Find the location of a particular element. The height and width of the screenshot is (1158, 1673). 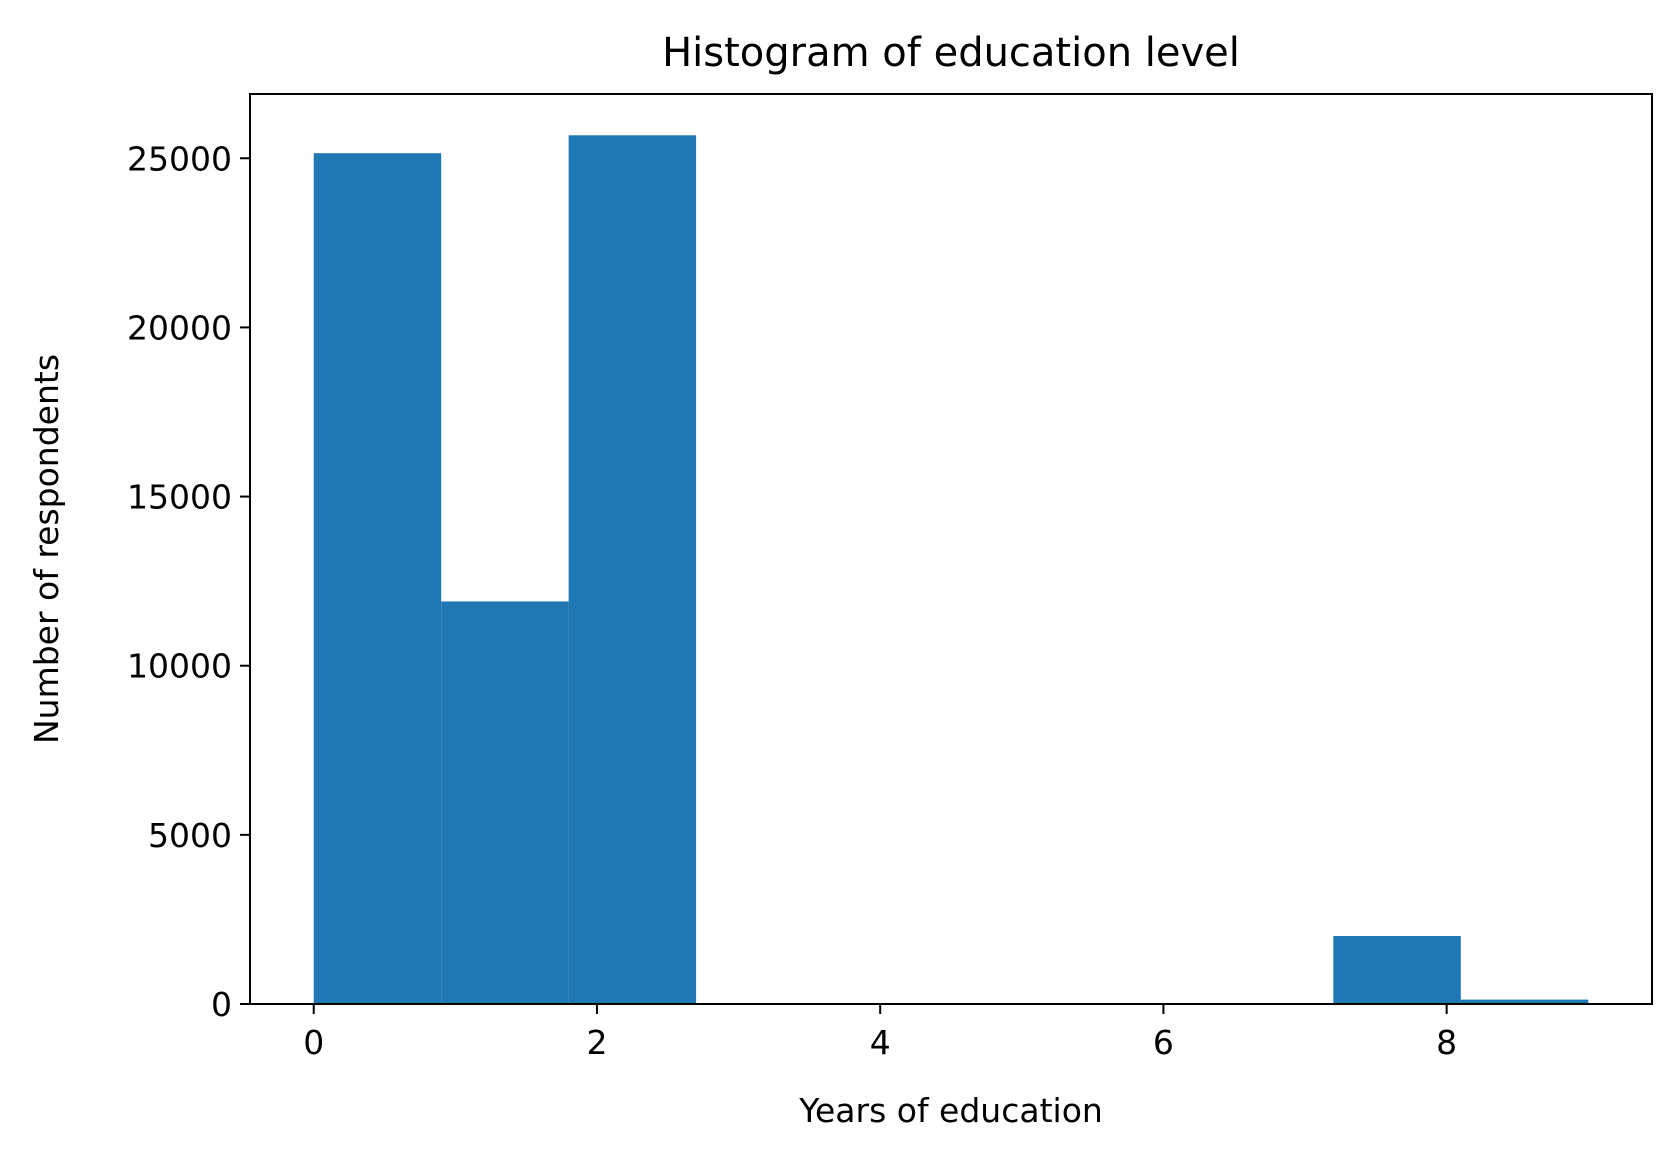

x-tick-label: 8 is located at coordinates (1446, 1042).